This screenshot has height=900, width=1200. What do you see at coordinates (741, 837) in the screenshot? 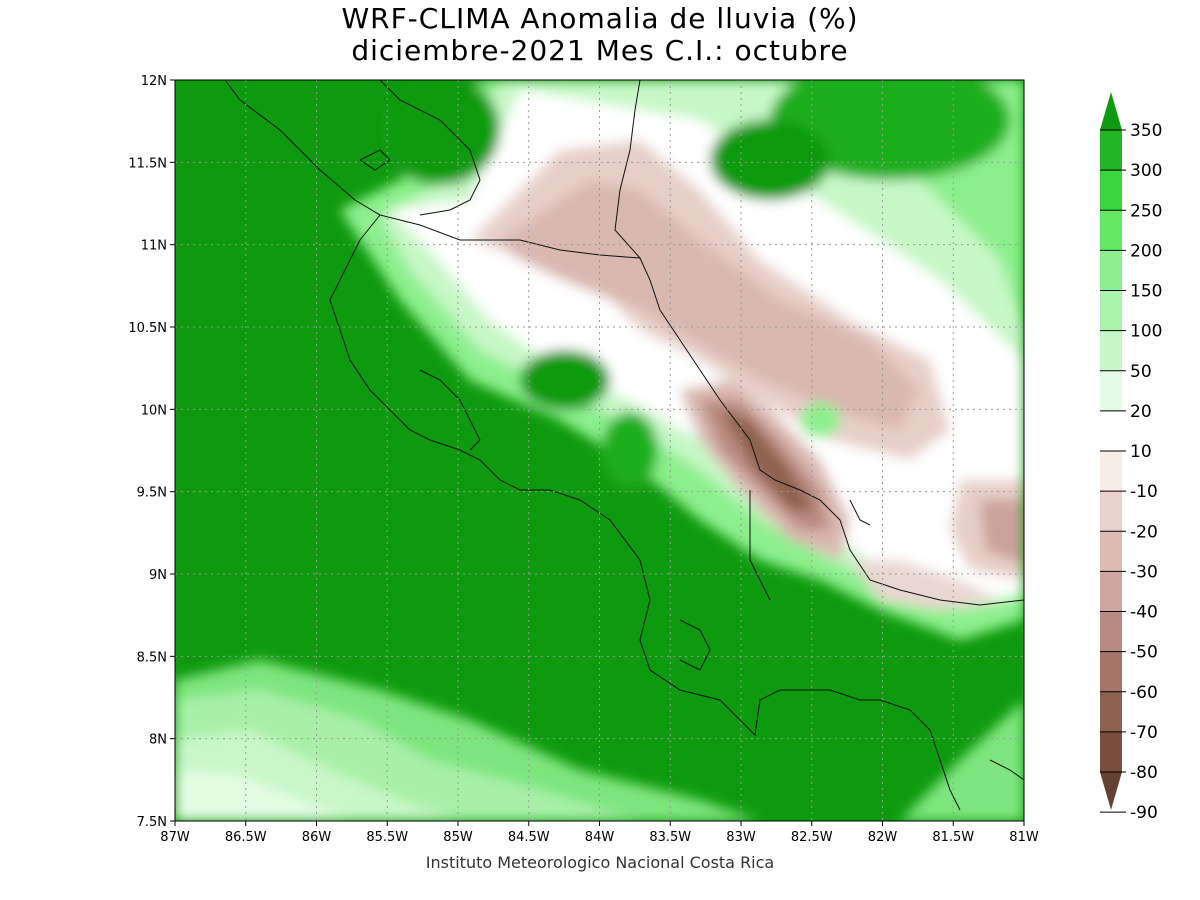
I see `x-tick-label: 83W` at bounding box center [741, 837].